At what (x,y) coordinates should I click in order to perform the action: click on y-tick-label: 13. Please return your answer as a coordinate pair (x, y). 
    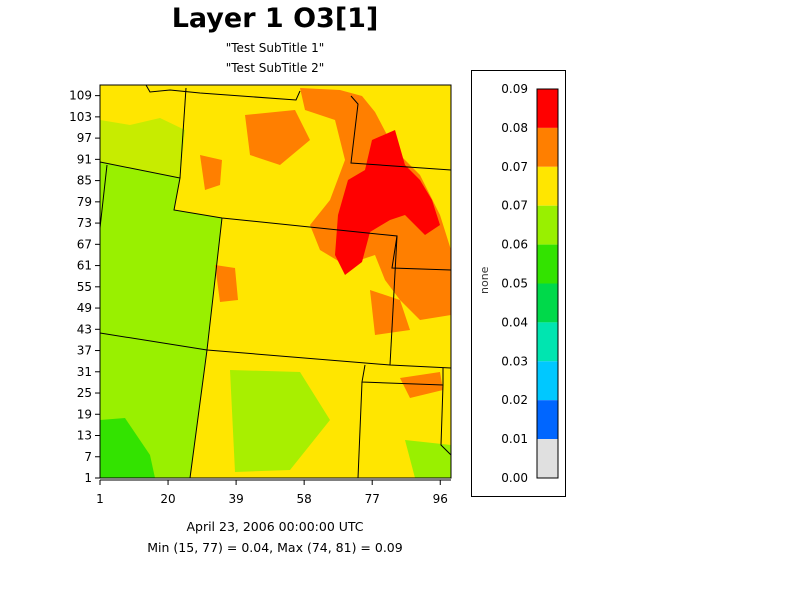
    Looking at the image, I should click on (84, 436).